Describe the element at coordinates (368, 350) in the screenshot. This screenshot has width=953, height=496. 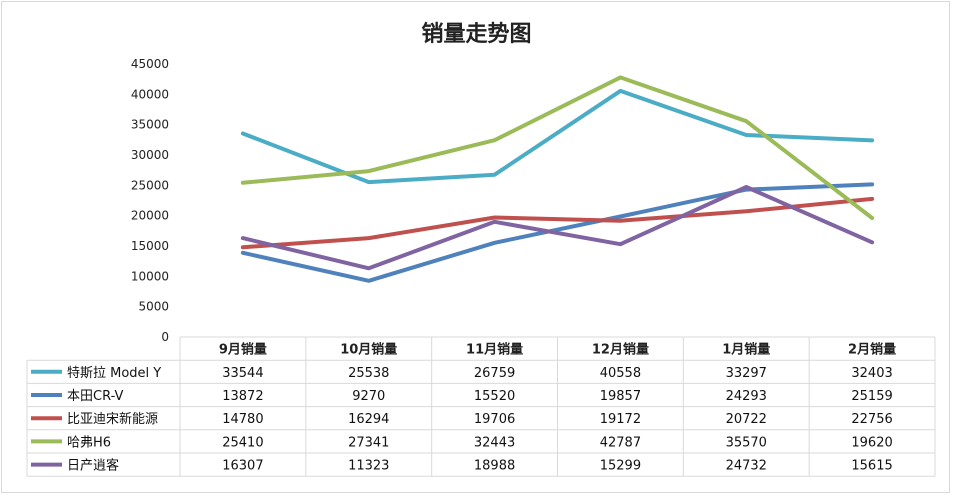
I see `category-label: 10月销量` at that location.